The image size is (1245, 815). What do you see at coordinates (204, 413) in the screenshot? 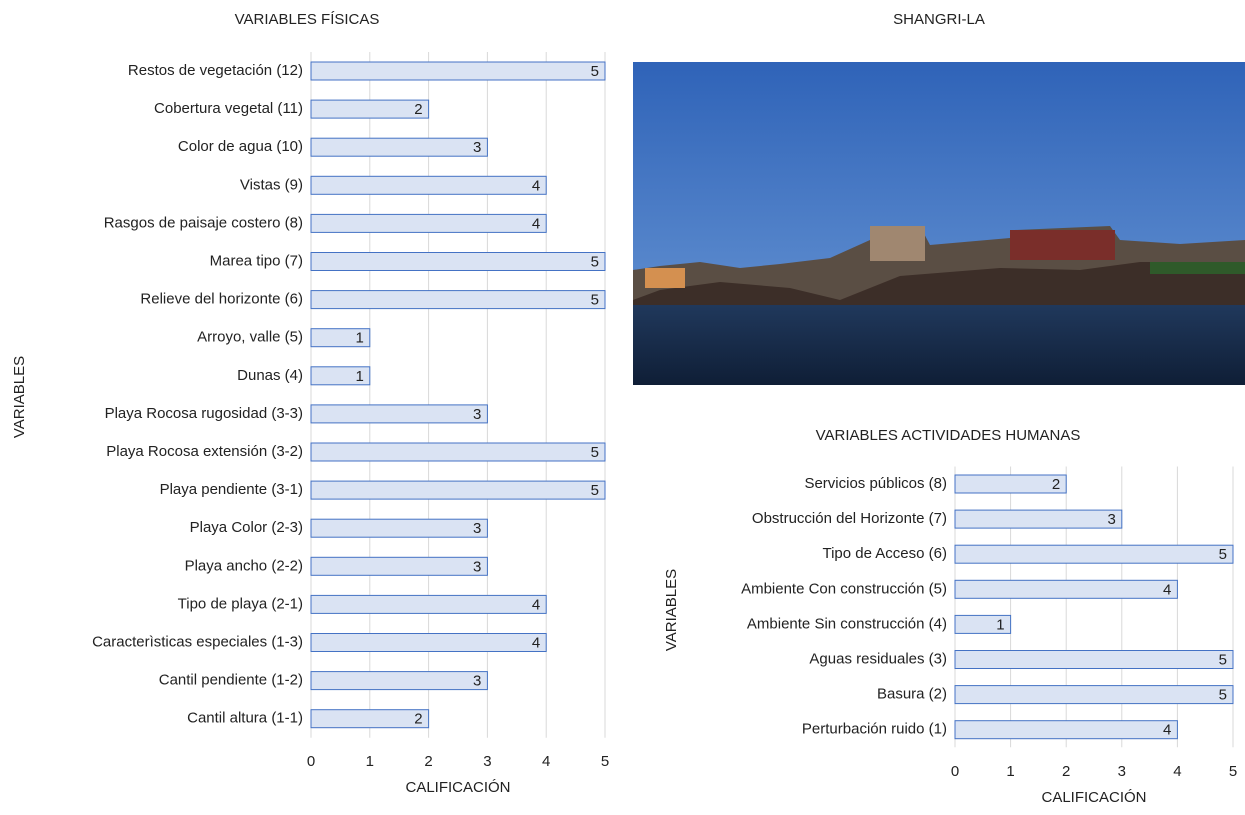
I see `y-tick-label: Playa Rocosa rugosidad (3-3)` at bounding box center [204, 413].